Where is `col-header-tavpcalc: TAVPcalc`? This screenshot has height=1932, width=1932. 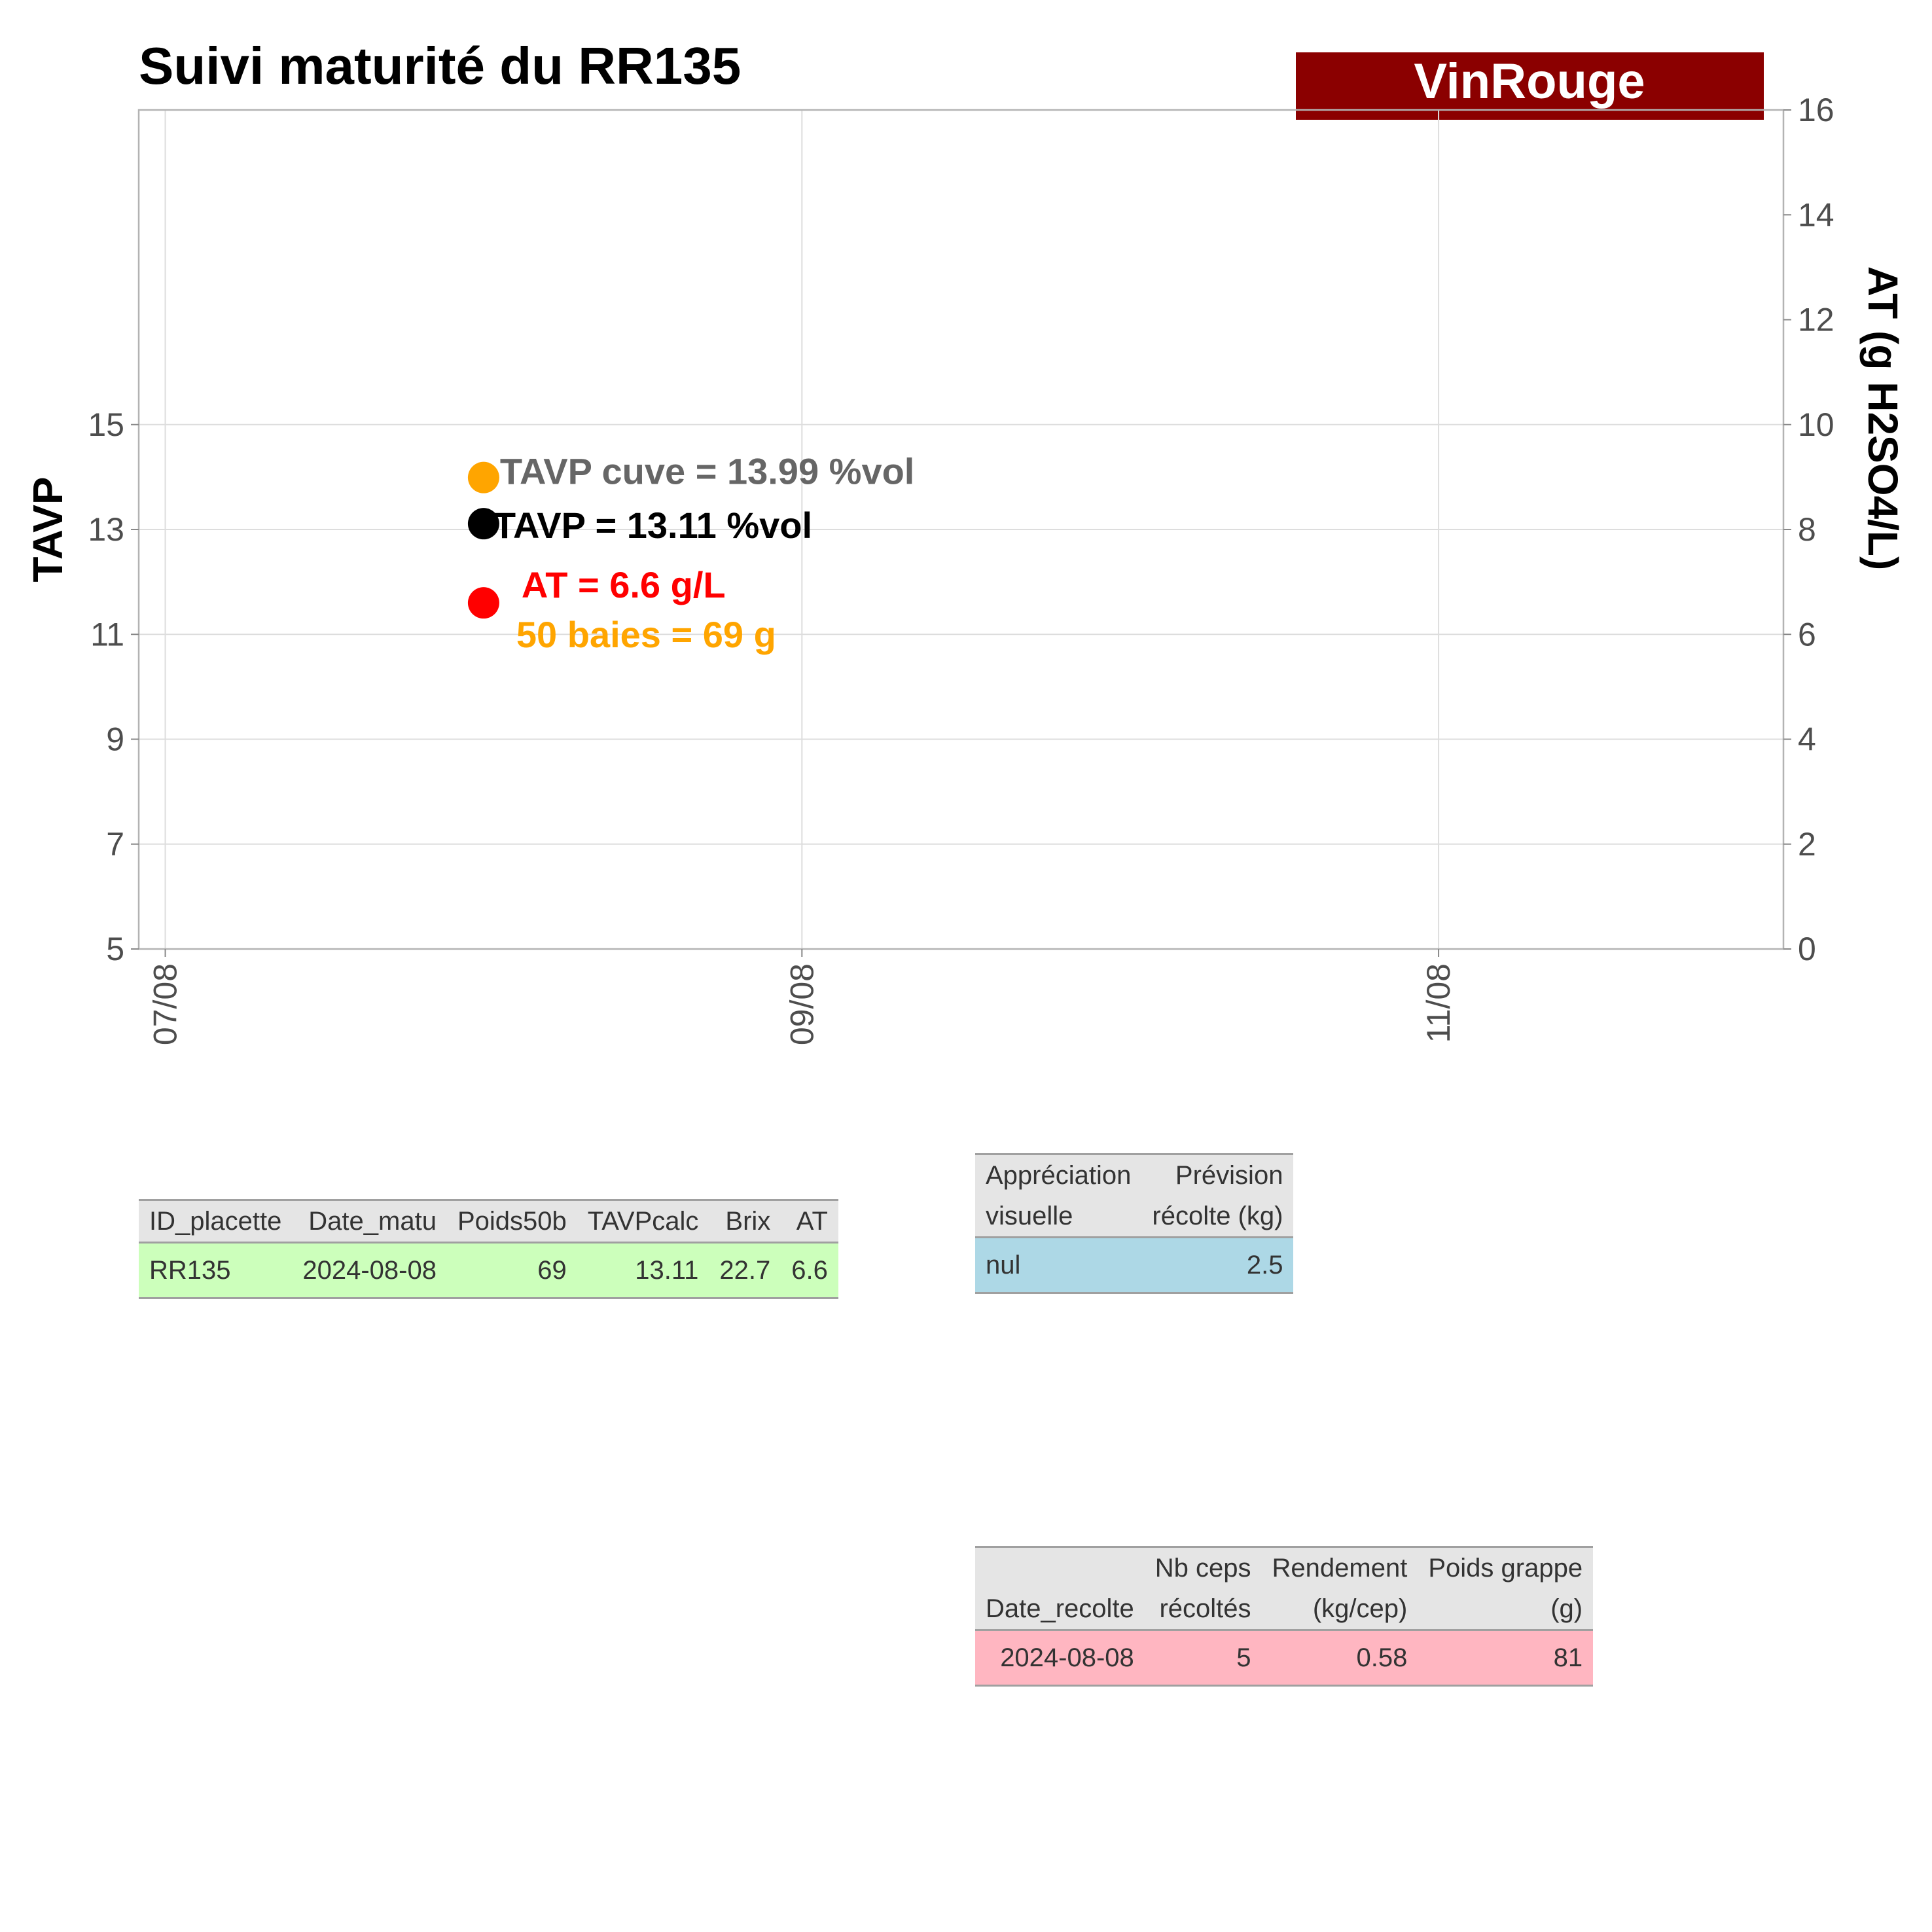 col-header-tavpcalc: TAVPcalc is located at coordinates (643, 1221).